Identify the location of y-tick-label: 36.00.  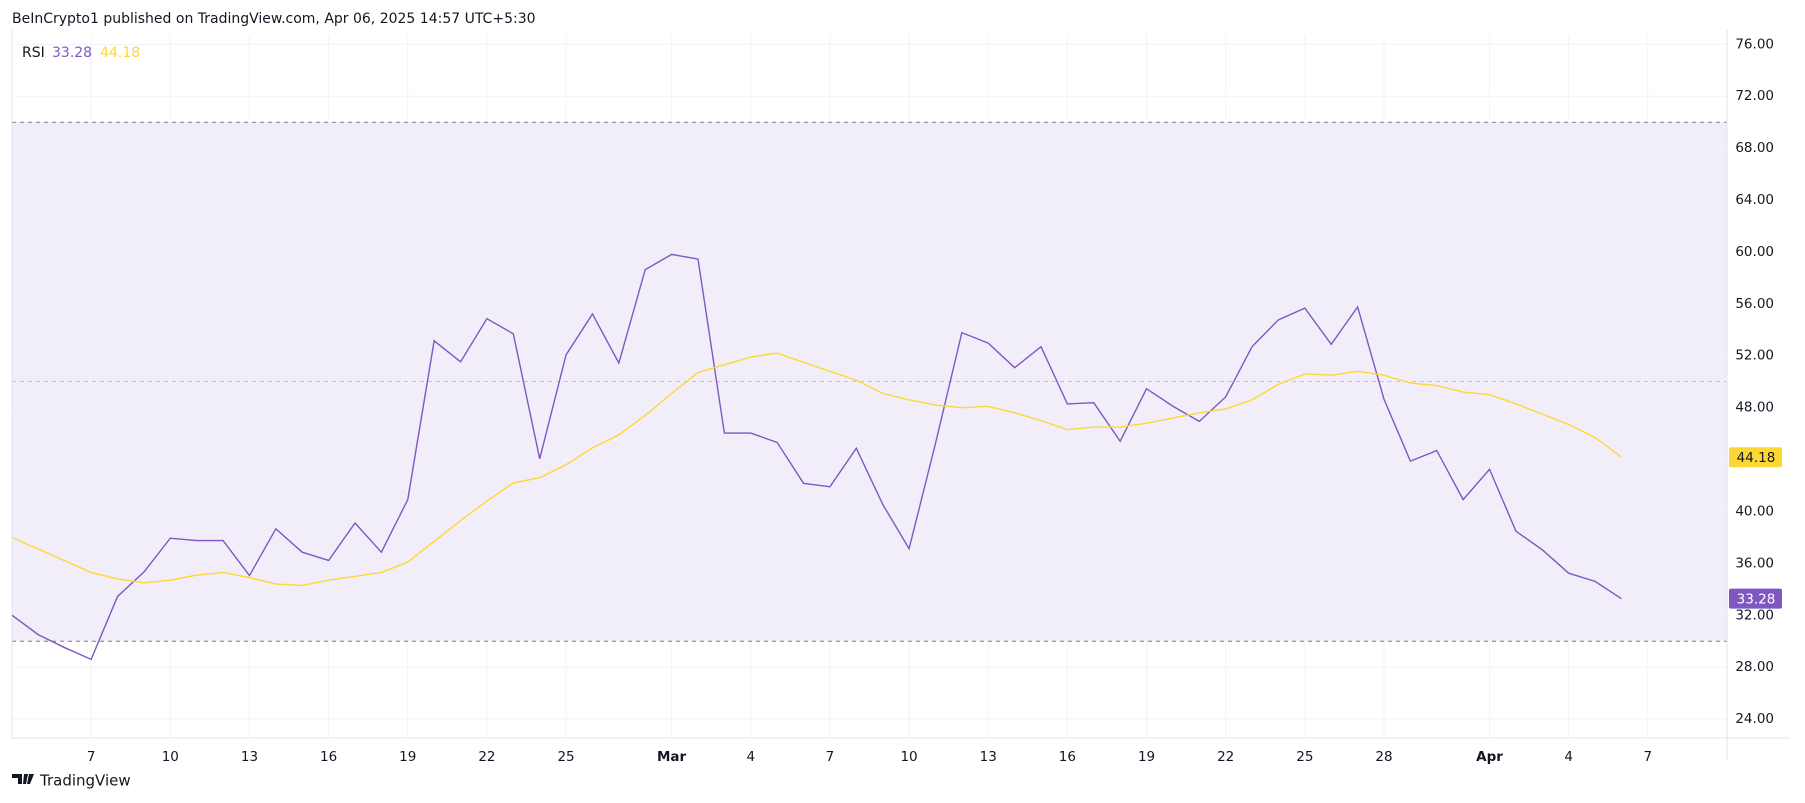
(1754, 563).